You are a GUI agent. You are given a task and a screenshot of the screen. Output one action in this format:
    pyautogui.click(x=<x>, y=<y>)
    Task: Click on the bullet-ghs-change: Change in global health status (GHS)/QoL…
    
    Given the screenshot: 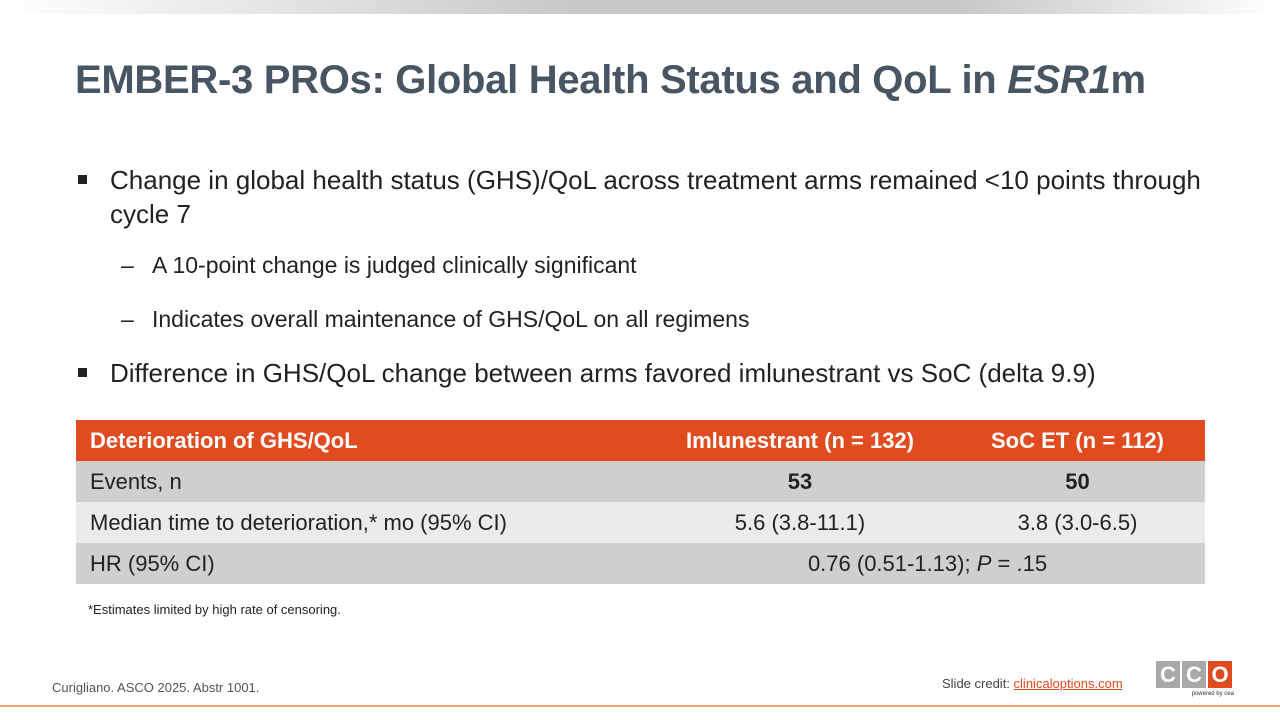 What is the action you would take?
    pyautogui.click(x=658, y=197)
    